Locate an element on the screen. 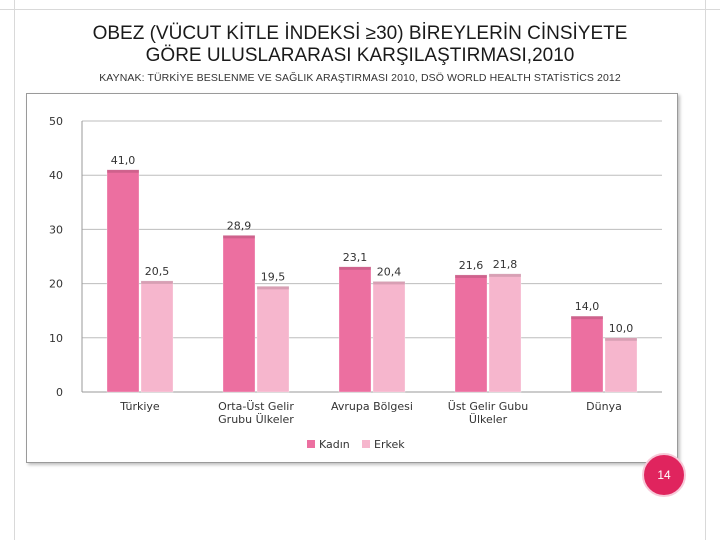 This screenshot has height=540, width=720. slide-frame-top is located at coordinates (360, 9).